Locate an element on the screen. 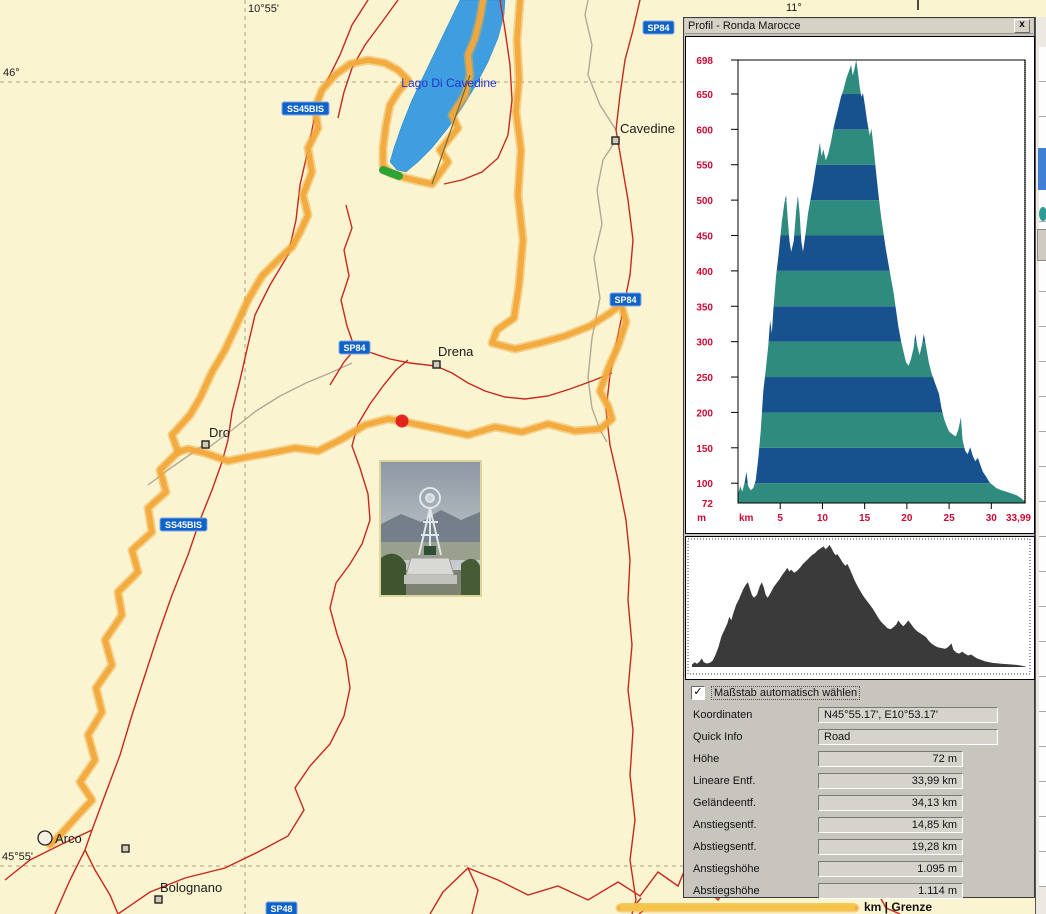  info-row-abstiegsh-he: Abstiegshöhe 1.114 m is located at coordinates (859, 892).